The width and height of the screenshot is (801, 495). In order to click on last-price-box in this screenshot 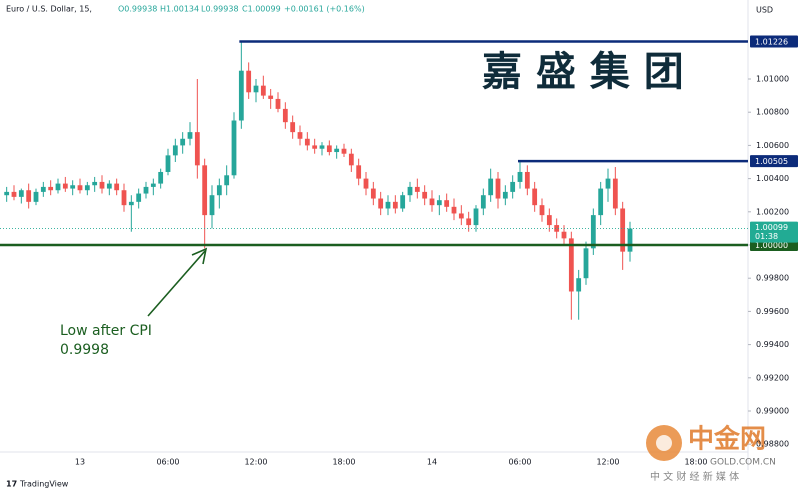, I will do `click(774, 232)`.